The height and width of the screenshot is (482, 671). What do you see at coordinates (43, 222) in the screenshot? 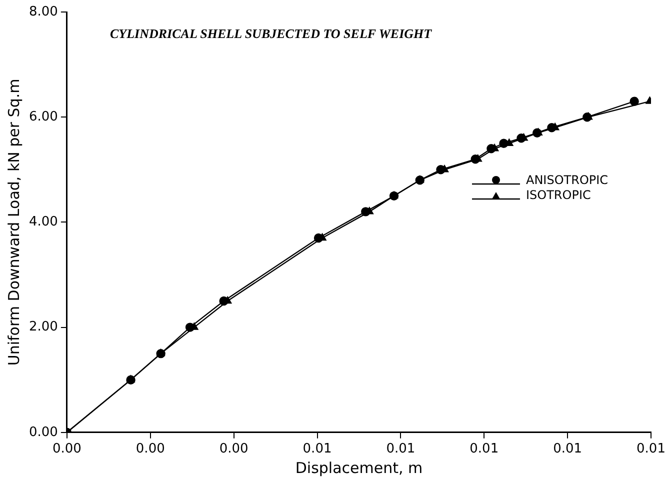
I see `y-tick-label: 4.00` at bounding box center [43, 222].